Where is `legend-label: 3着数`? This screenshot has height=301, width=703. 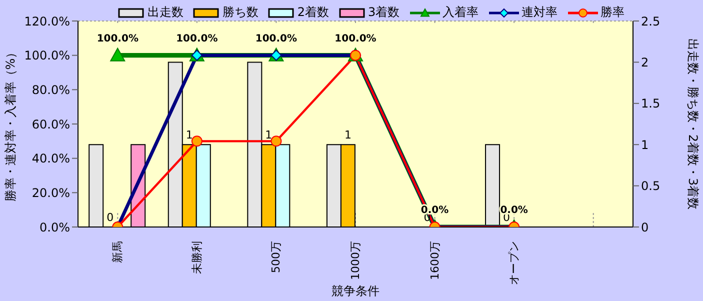
legend-label: 3着数 is located at coordinates (384, 12).